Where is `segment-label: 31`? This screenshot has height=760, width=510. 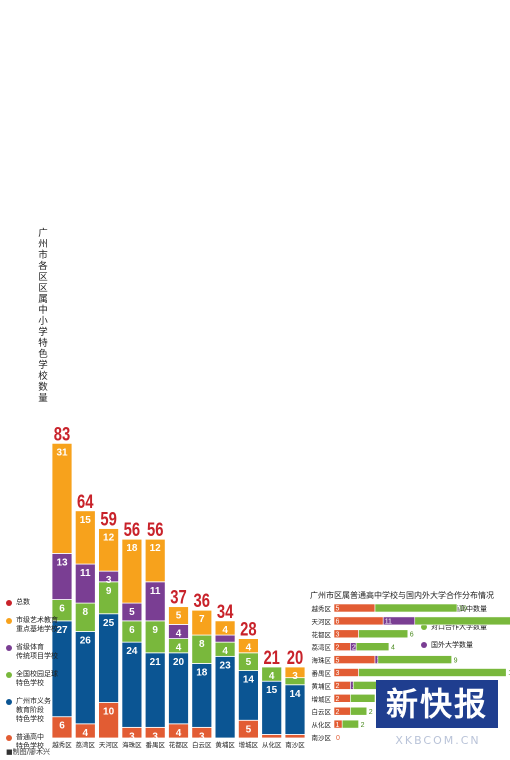
segment-label: 31 is located at coordinates (62, 452).